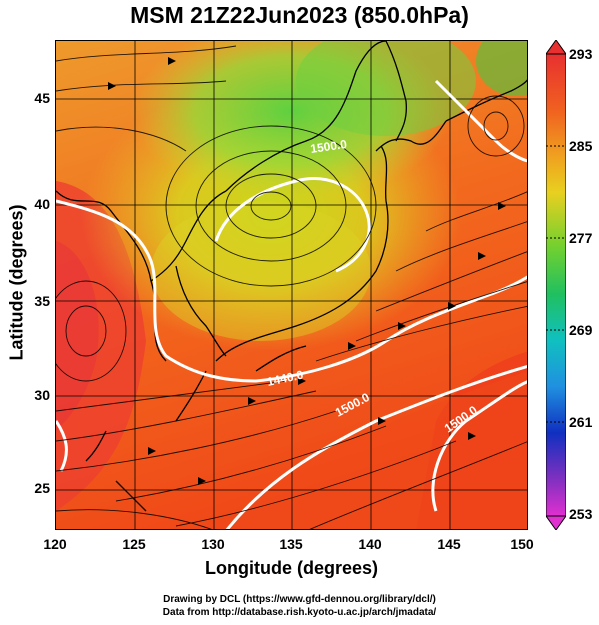  Describe the element at coordinates (42, 488) in the screenshot. I see `y-tick-label: 25` at that location.